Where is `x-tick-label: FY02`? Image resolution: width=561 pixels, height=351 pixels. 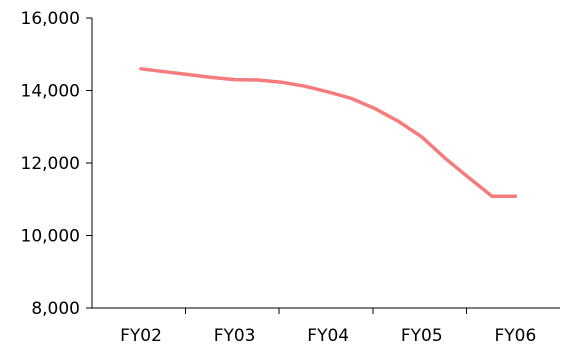
x-tick-label: FY02 is located at coordinates (141, 336).